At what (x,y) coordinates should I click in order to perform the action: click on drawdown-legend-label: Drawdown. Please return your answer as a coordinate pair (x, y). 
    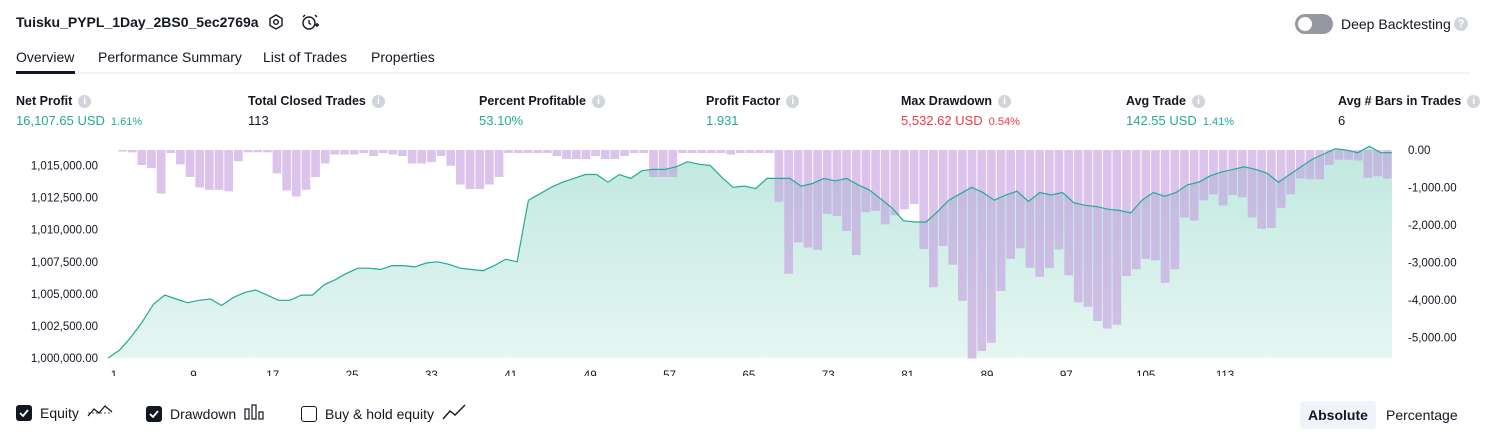
    Looking at the image, I should click on (203, 413).